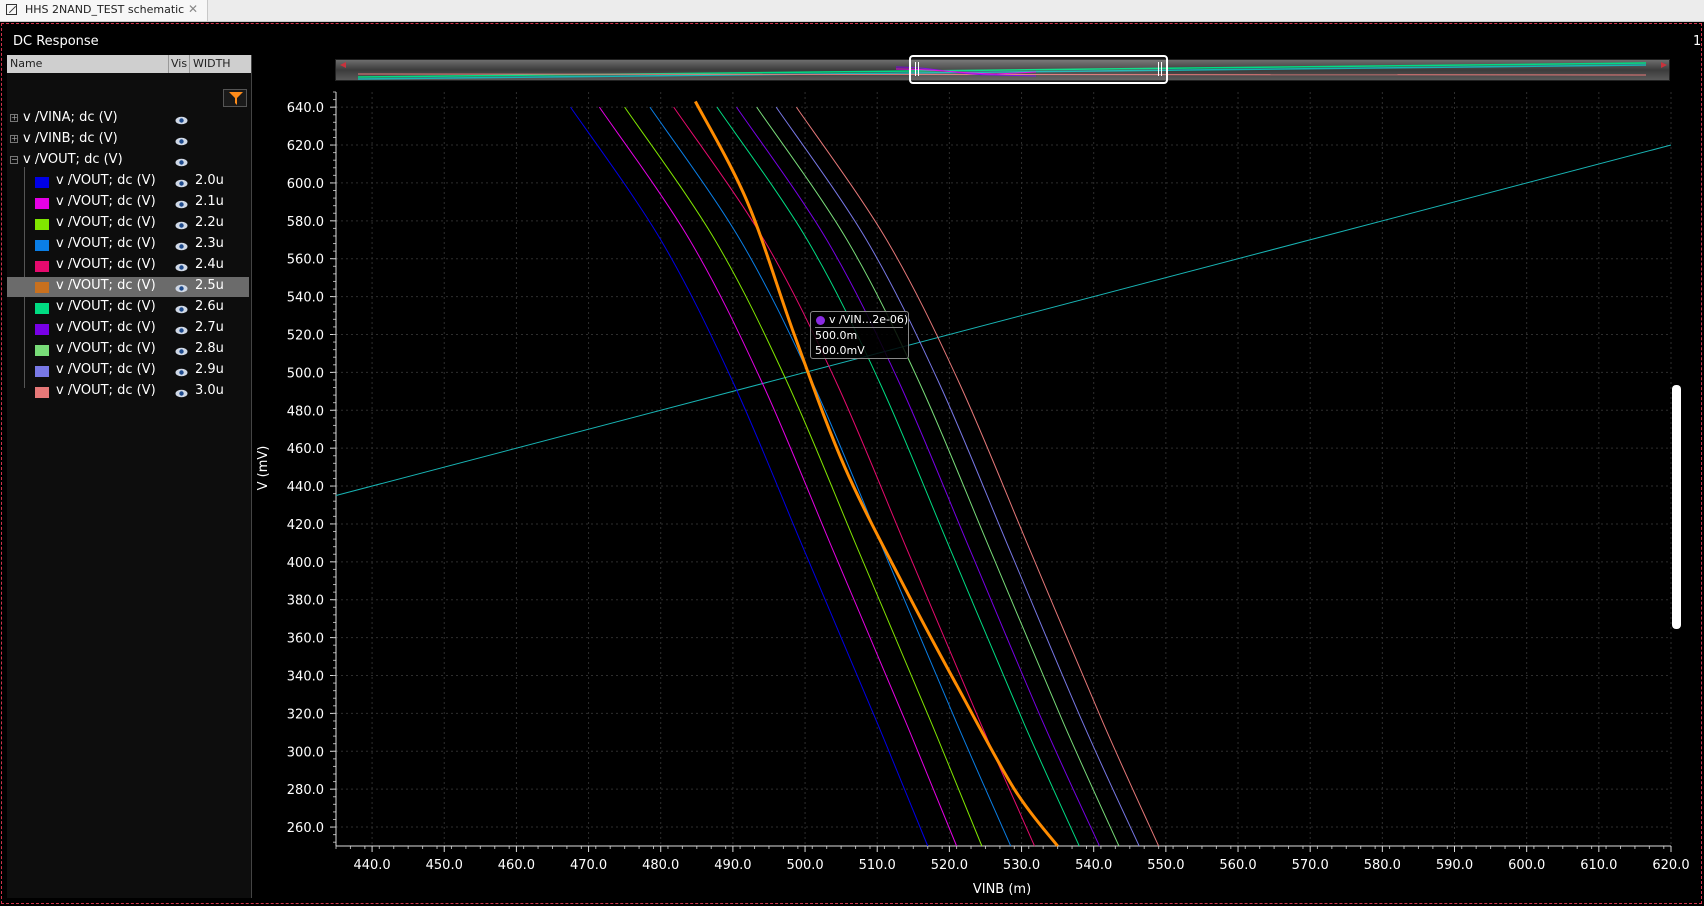 The image size is (1704, 906). Describe the element at coordinates (1038, 69) in the screenshot. I see `overview-zoom-window` at that location.